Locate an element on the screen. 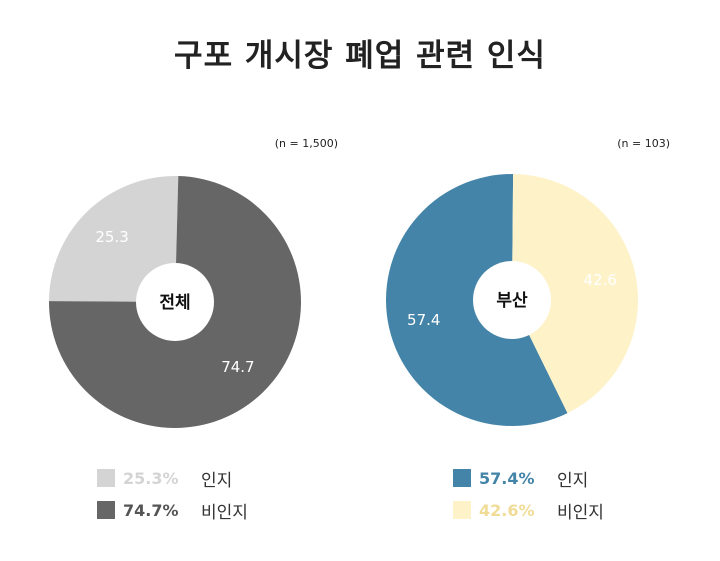 The image size is (720, 561). legend-overall: 25.3% 인지 74.7% 비인지 is located at coordinates (172, 499).